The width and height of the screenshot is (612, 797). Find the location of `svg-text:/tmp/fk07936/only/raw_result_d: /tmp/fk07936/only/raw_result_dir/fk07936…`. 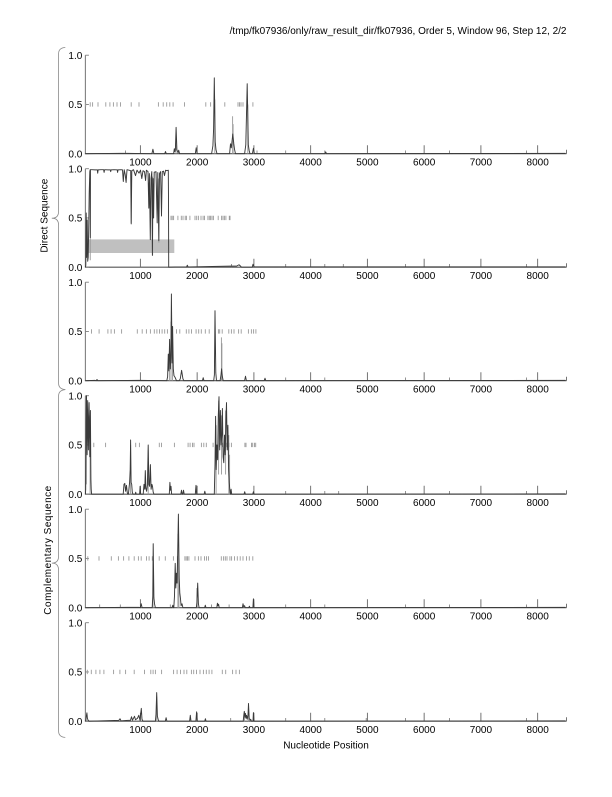

svg-text:/tmp/fk07936/only/raw_result_d: /tmp/fk07936/only/raw_result_dir/fk07936… is located at coordinates (398, 31).